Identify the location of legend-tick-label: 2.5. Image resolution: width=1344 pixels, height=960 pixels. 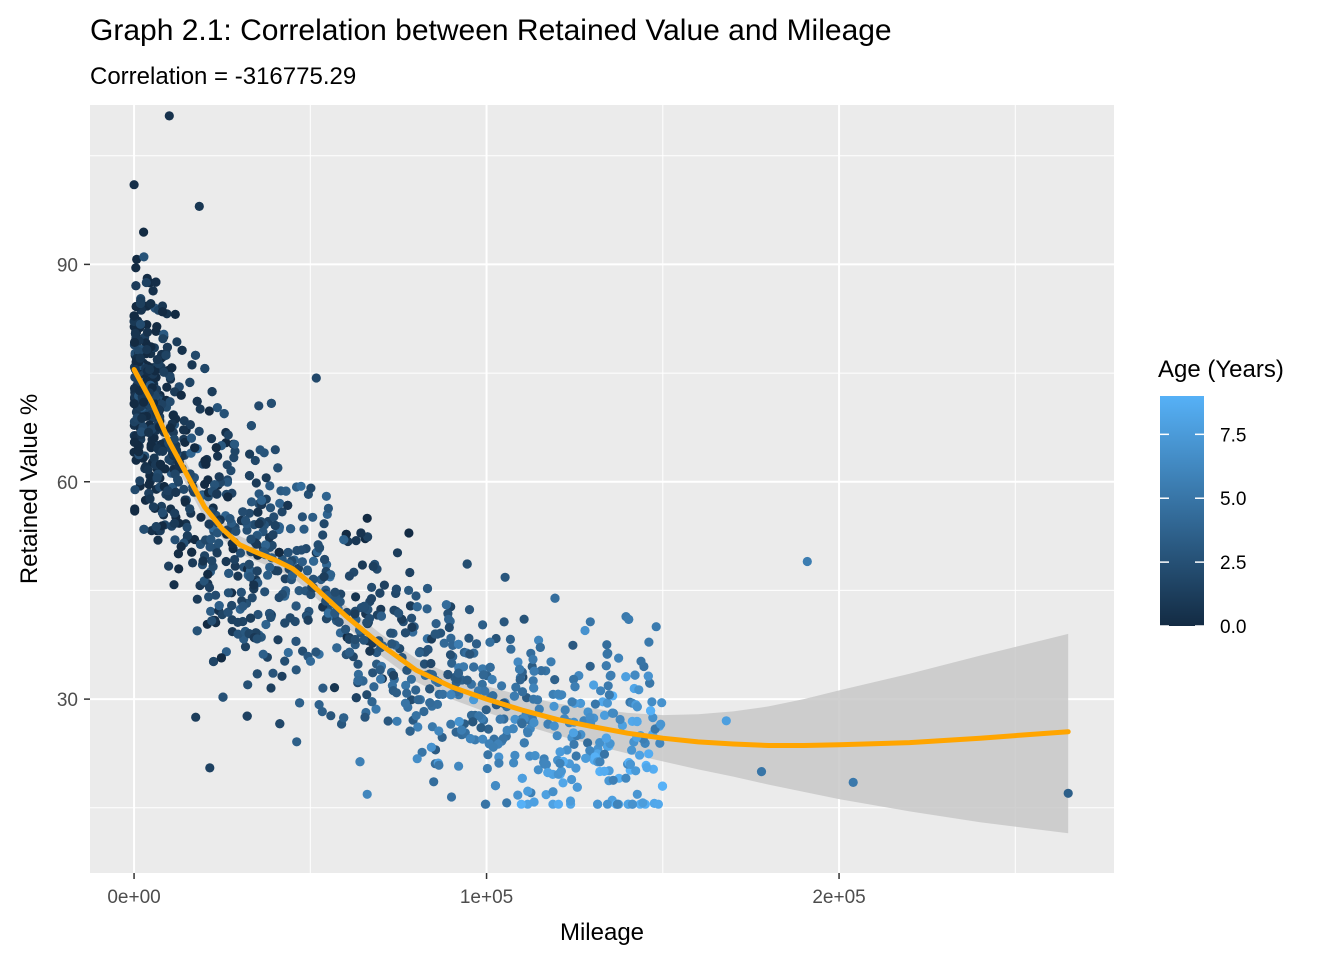
(1233, 563).